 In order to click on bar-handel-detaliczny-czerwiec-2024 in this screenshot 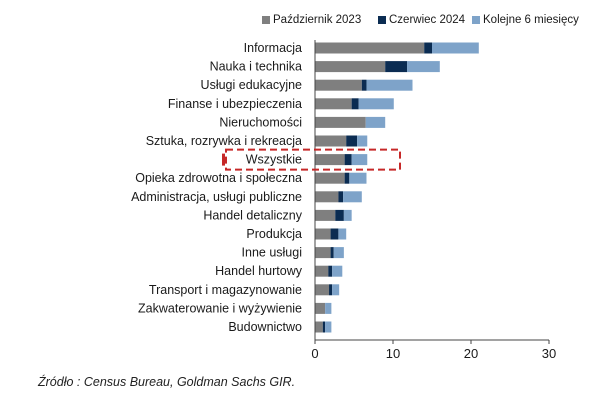, I will do `click(339, 215)`.